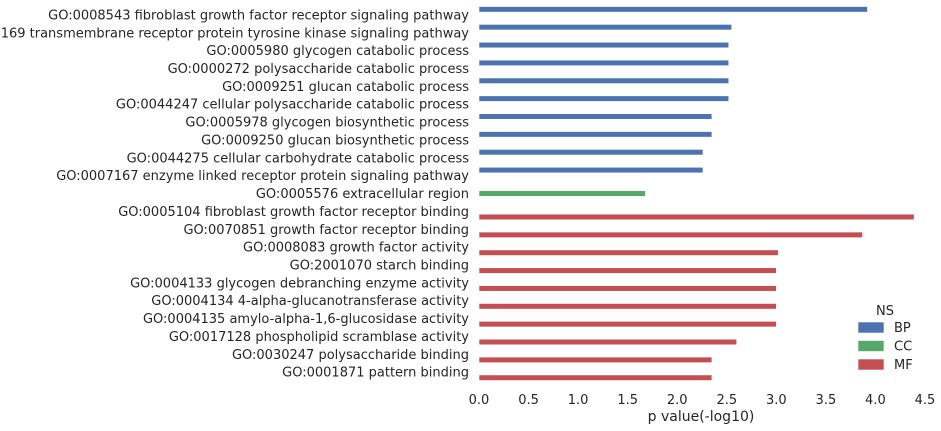 This screenshot has height=431, width=941. Describe the element at coordinates (702, 400) in the screenshot. I see `x-axis-ticks: 0.0 0.5 1.0 1.5 2.0 2.5 3.0 3.5 4.0 4.5` at that location.